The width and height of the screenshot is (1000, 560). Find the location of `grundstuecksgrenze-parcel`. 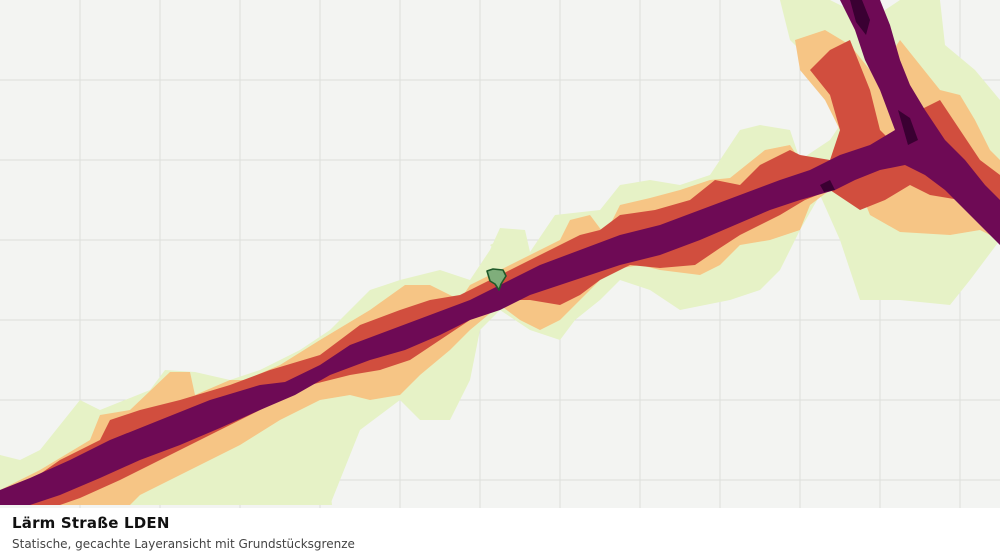

grundstuecksgrenze-parcel is located at coordinates (496, 279).